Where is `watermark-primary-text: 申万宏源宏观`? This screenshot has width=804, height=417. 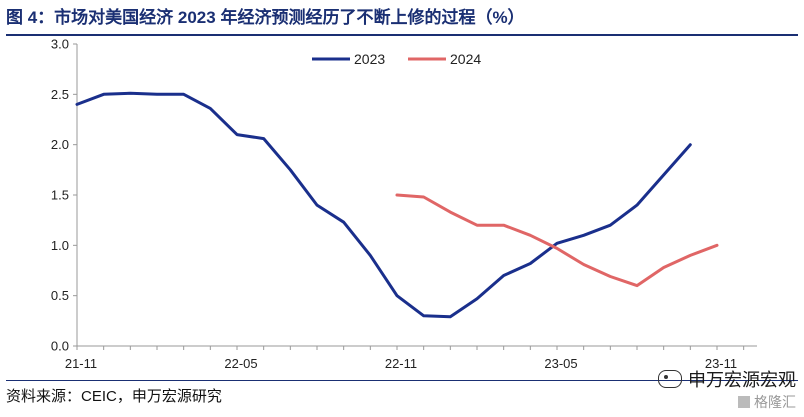 watermark-primary-text: 申万宏源宏观 is located at coordinates (742, 380).